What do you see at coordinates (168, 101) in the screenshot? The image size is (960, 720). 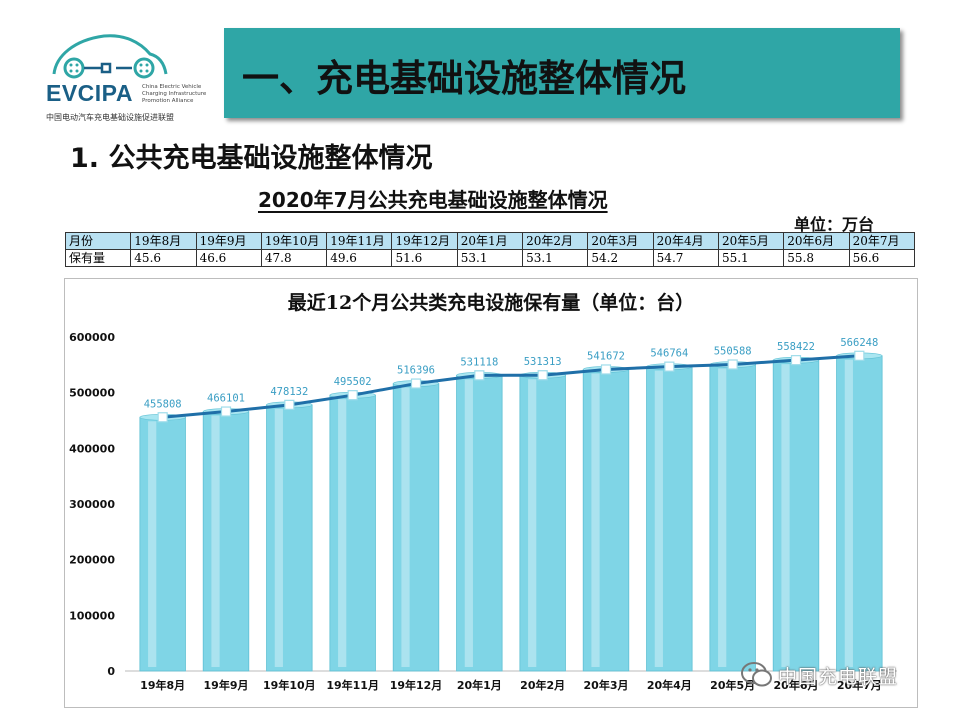 I see `logo-en-line: Promotion Alliance` at bounding box center [168, 101].